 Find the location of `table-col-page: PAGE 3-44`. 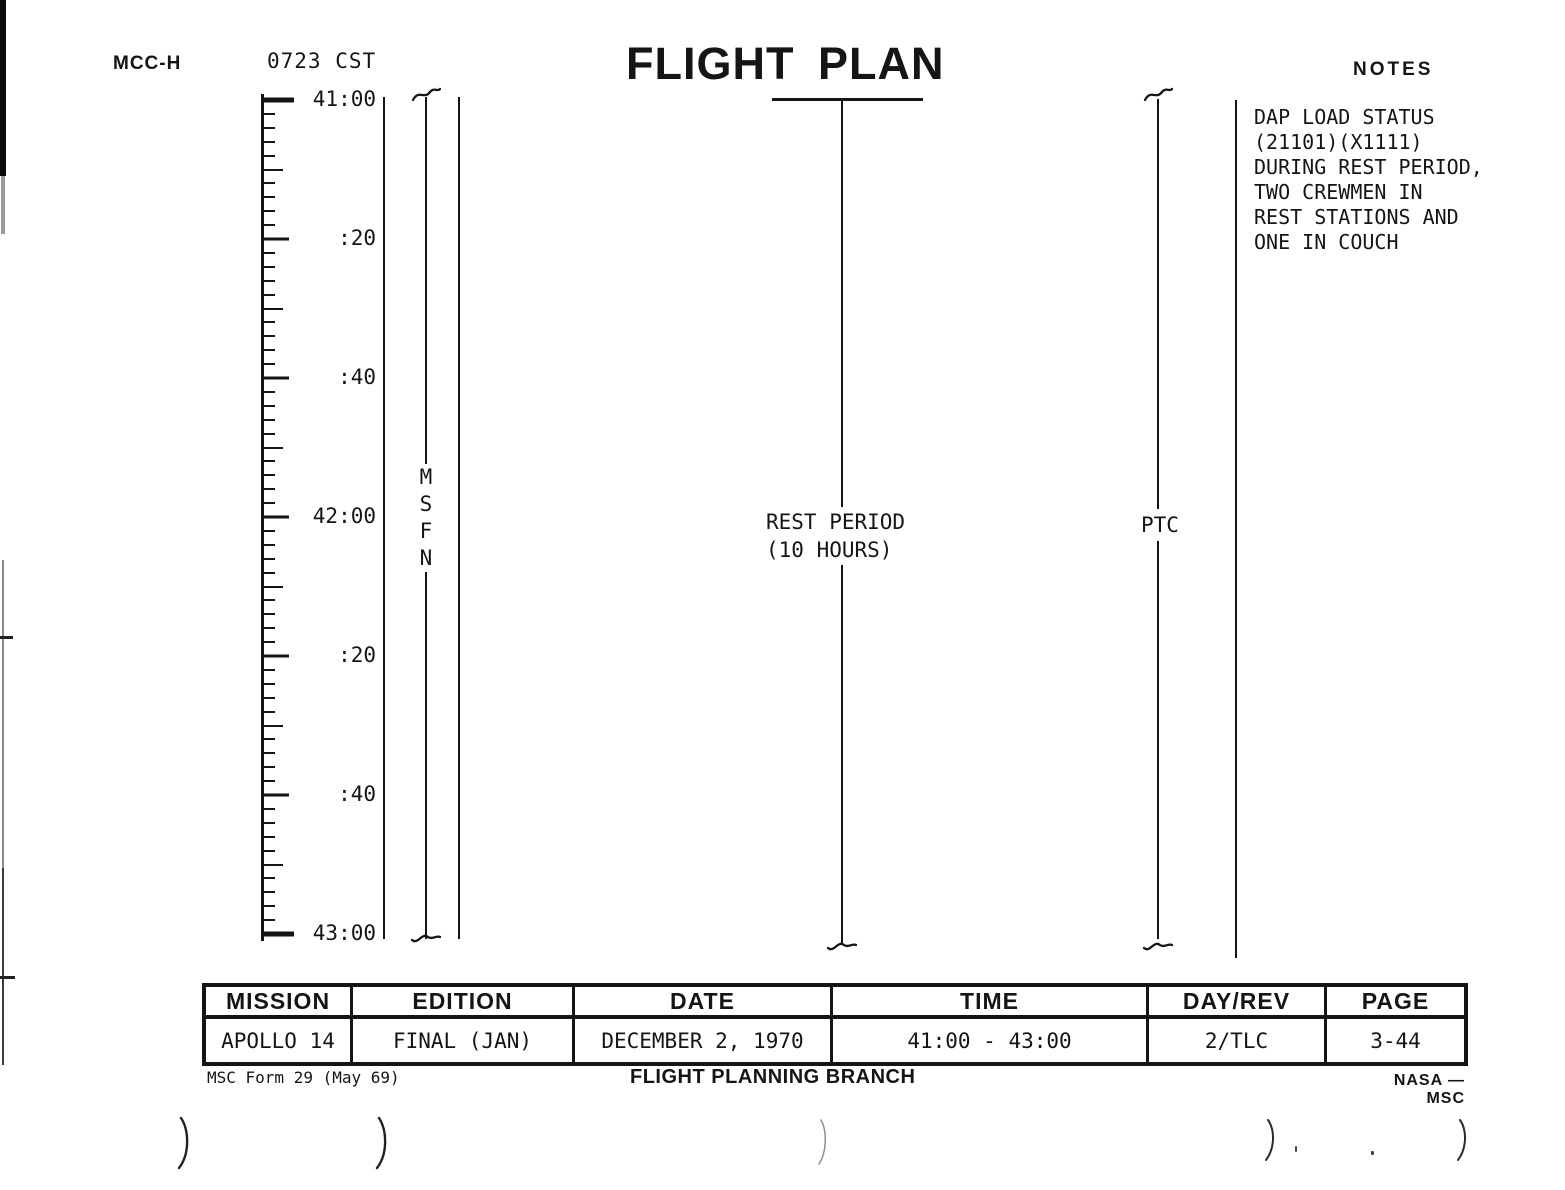

table-col-page: PAGE 3-44 is located at coordinates (1395, 1024).